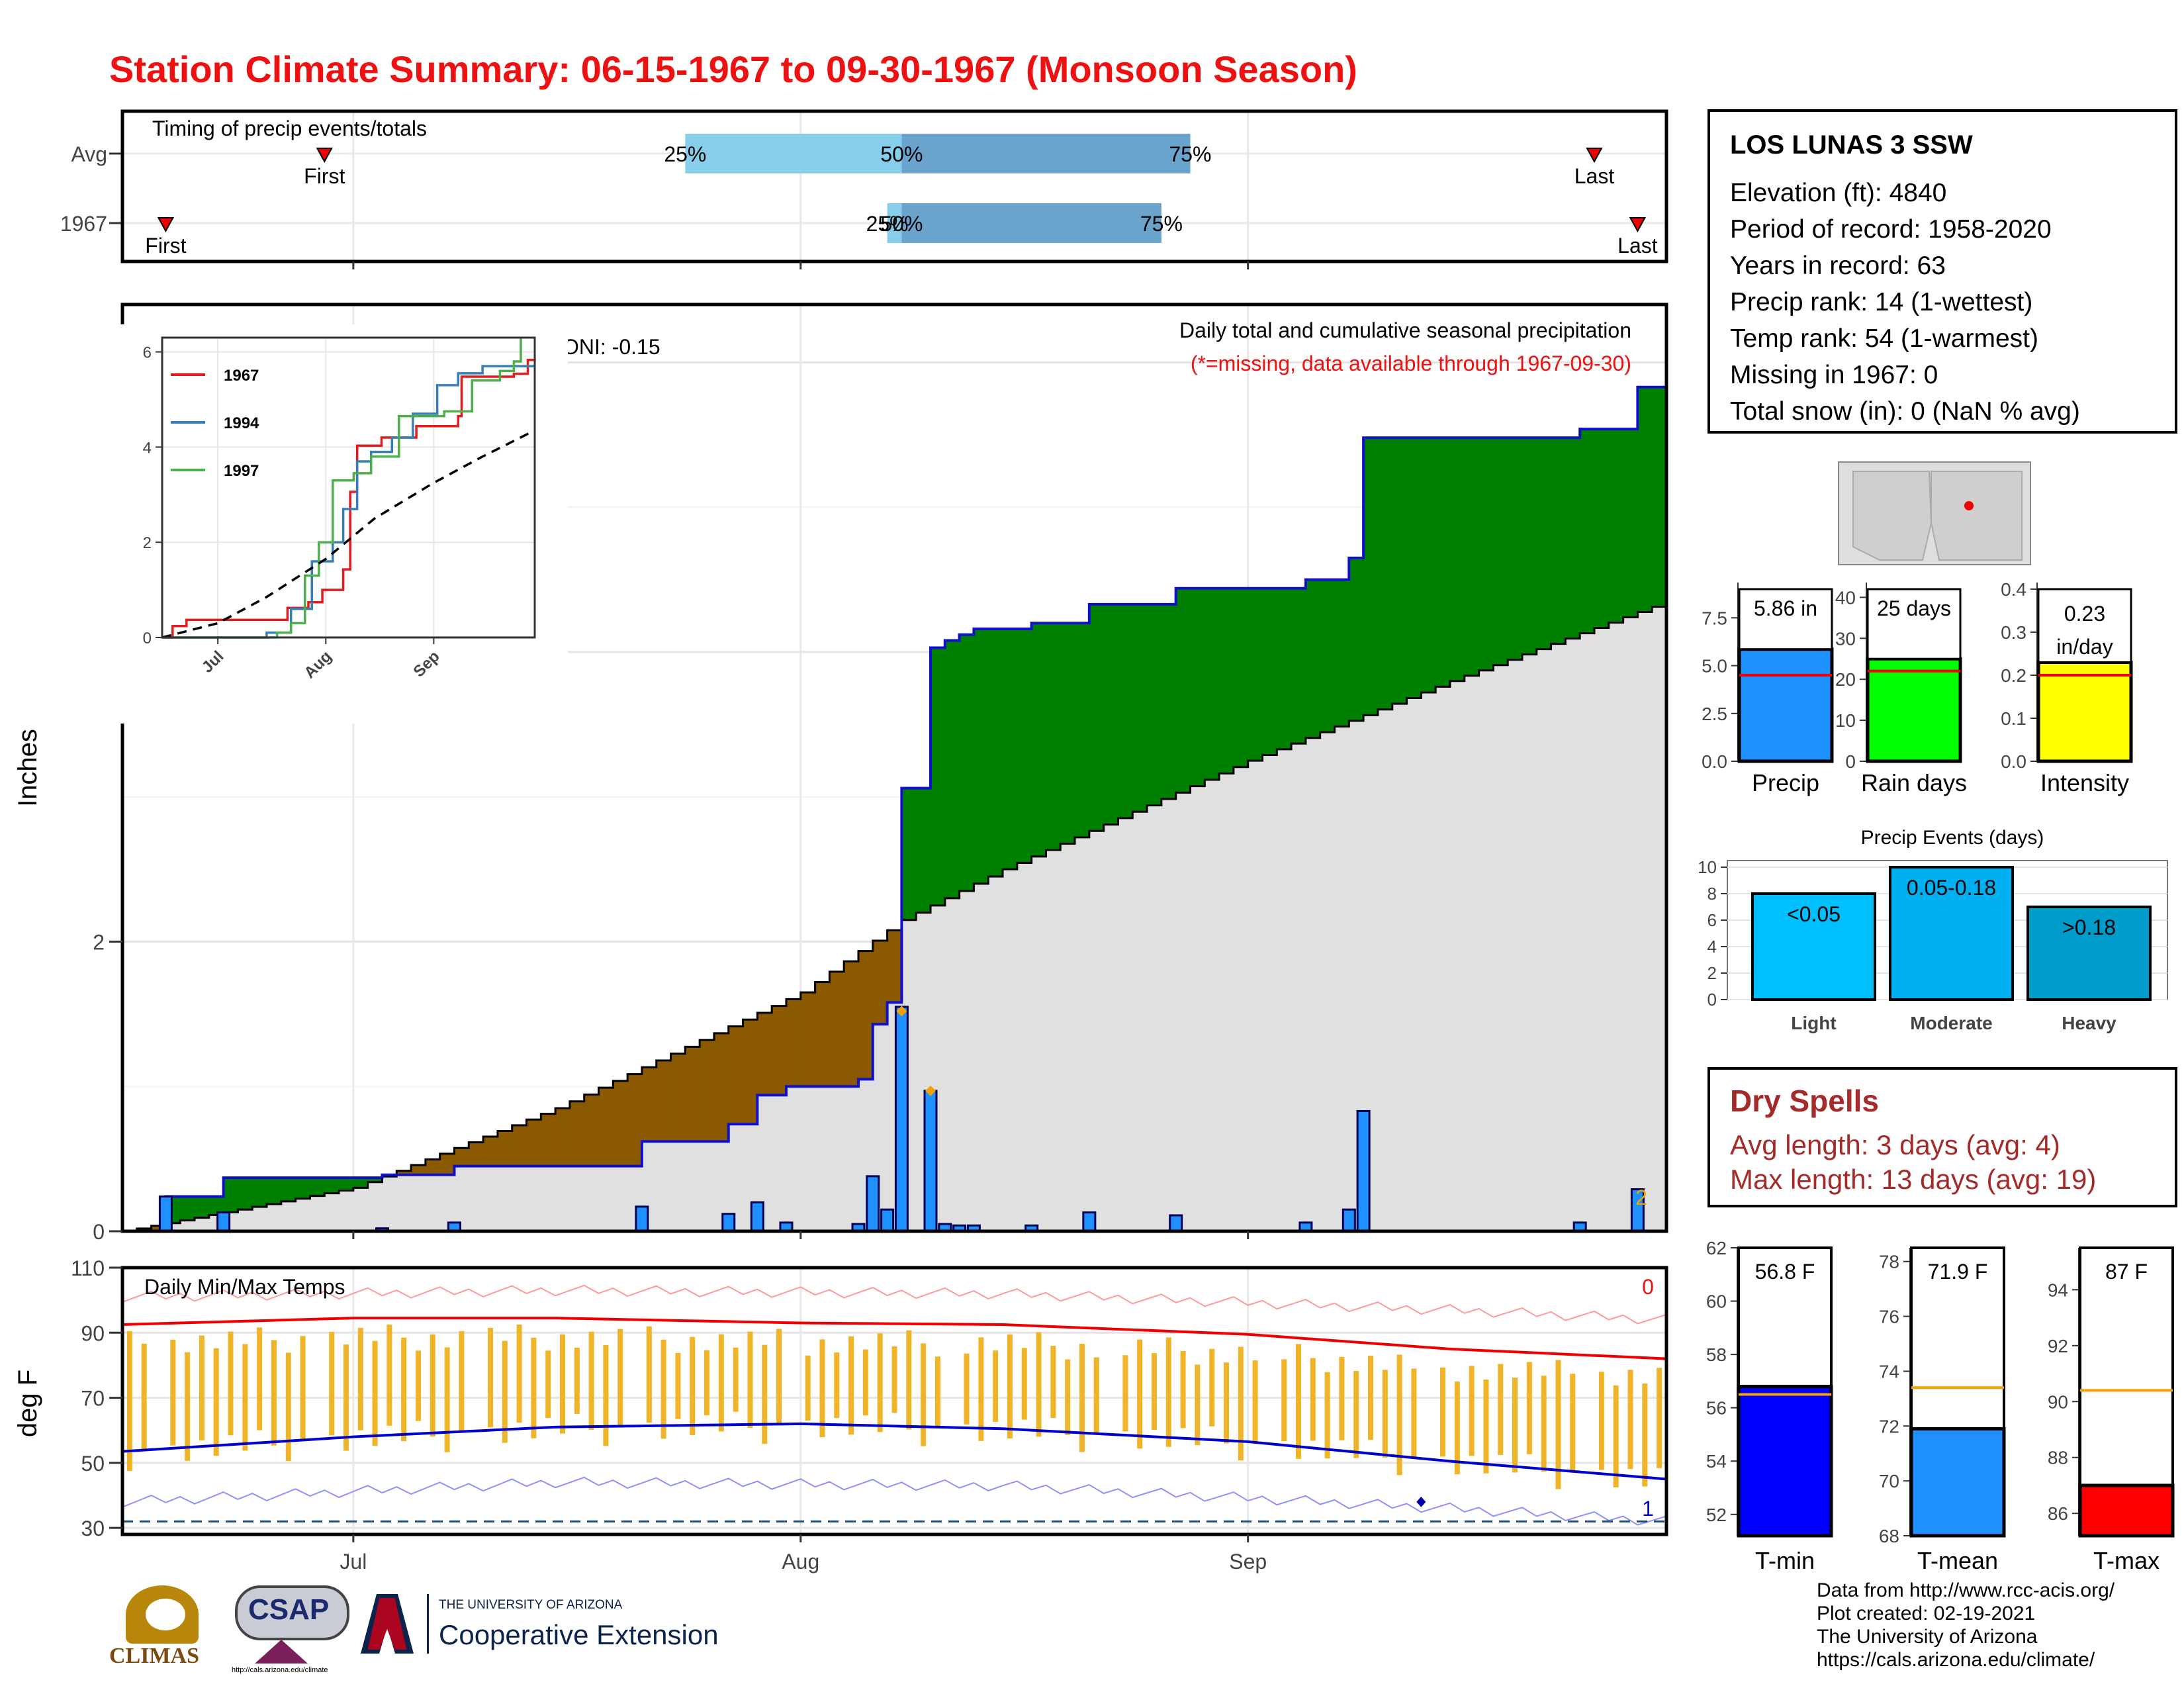 This screenshot has height=1688, width=2184. Describe the element at coordinates (1838, 266) in the screenshot. I see `station-years: Years in record: 63` at that location.